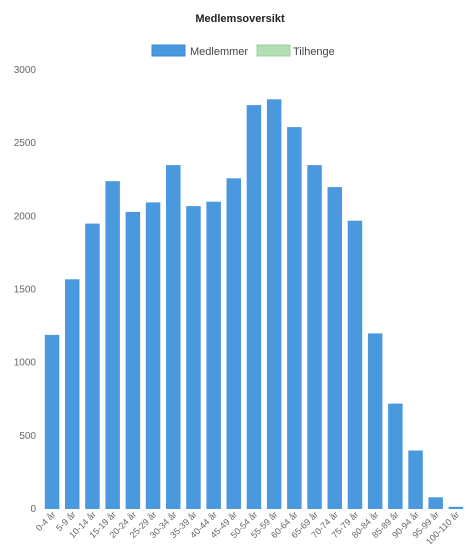  I want to click on legend-label-1: Medlemmer, so click(219, 52).